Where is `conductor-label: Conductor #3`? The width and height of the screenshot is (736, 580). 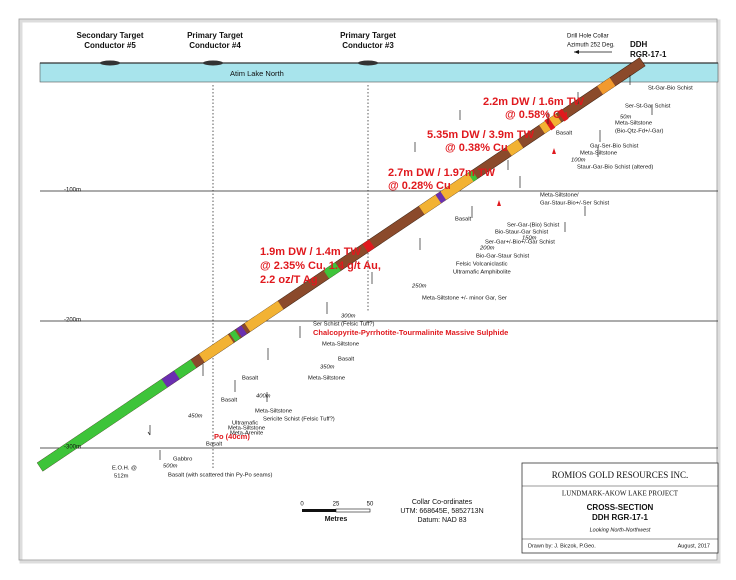 conductor-label: Conductor #3 is located at coordinates (368, 45).